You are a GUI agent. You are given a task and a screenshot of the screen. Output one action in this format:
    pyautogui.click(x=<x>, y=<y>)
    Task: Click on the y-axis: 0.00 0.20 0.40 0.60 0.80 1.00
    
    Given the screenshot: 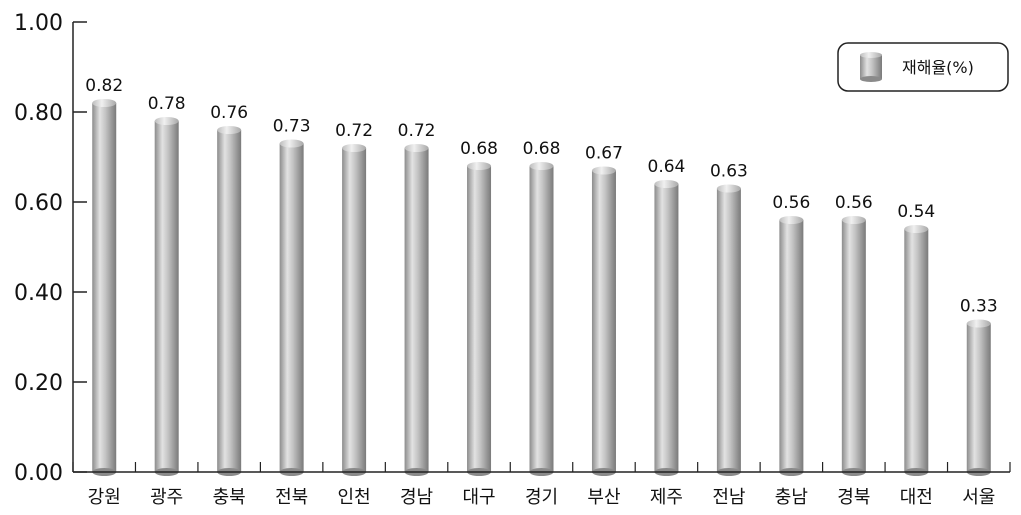 What is the action you would take?
    pyautogui.click(x=50, y=248)
    